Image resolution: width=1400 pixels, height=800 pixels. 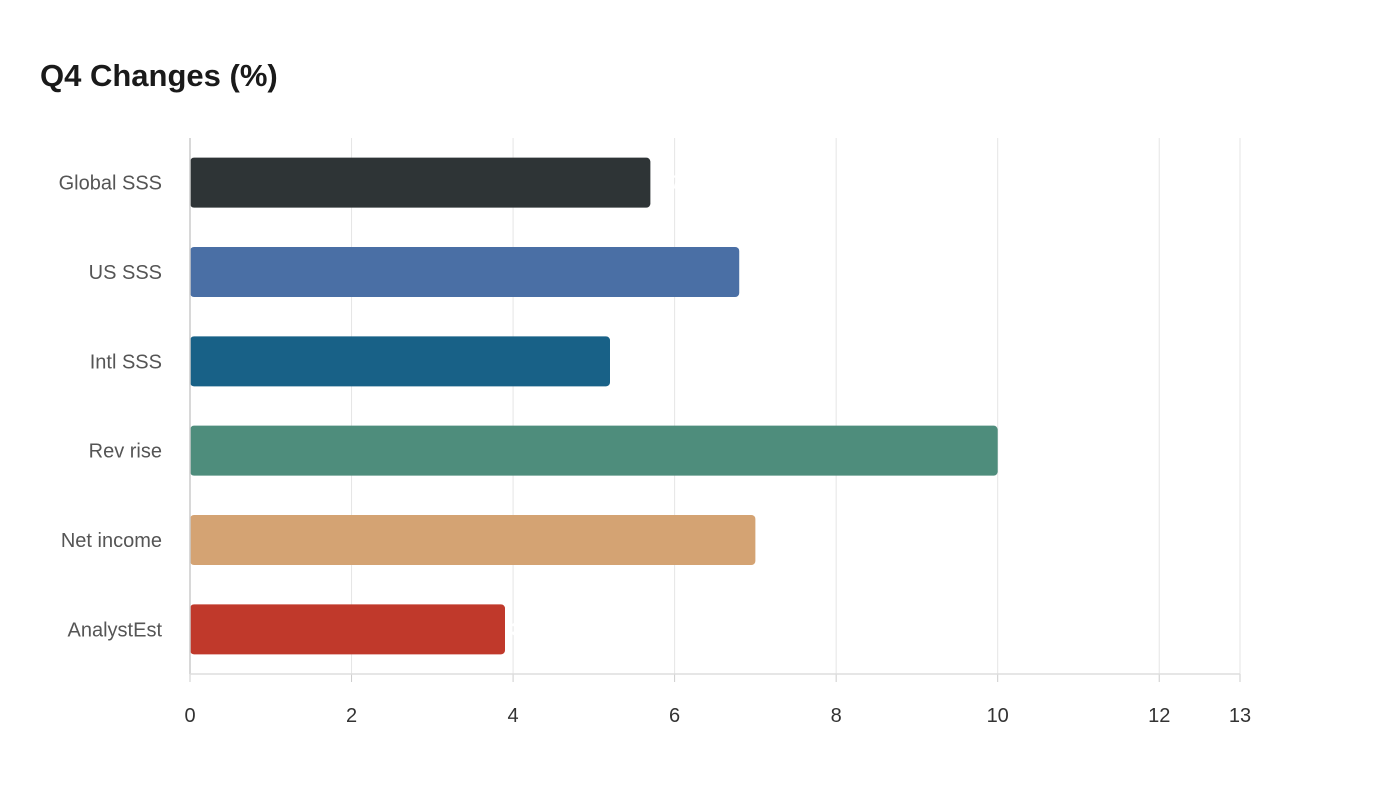 I want to click on value-label: 7, so click(x=766, y=540).